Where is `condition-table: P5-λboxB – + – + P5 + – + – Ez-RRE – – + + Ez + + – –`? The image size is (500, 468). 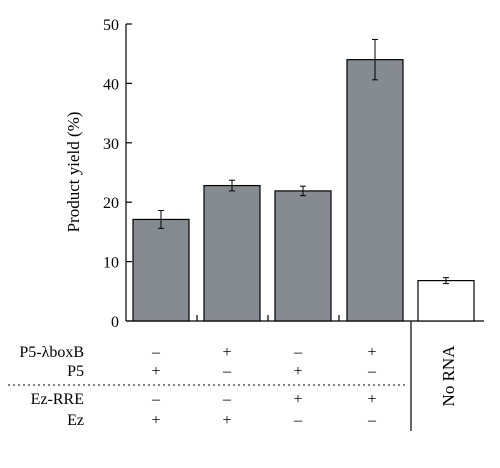 condition-table: P5-λboxB – + – + P5 + – + – Ez-RRE – – + + Ez + + – – is located at coordinates (198, 386).